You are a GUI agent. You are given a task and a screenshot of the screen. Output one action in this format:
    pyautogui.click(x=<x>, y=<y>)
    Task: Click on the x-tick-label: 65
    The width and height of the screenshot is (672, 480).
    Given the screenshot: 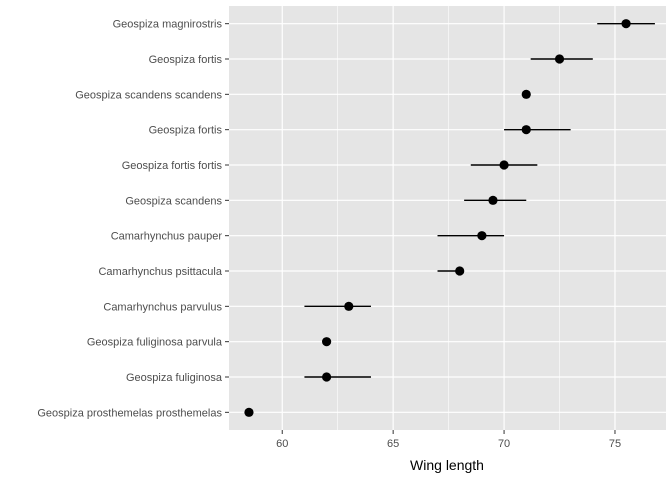 What is the action you would take?
    pyautogui.click(x=393, y=444)
    